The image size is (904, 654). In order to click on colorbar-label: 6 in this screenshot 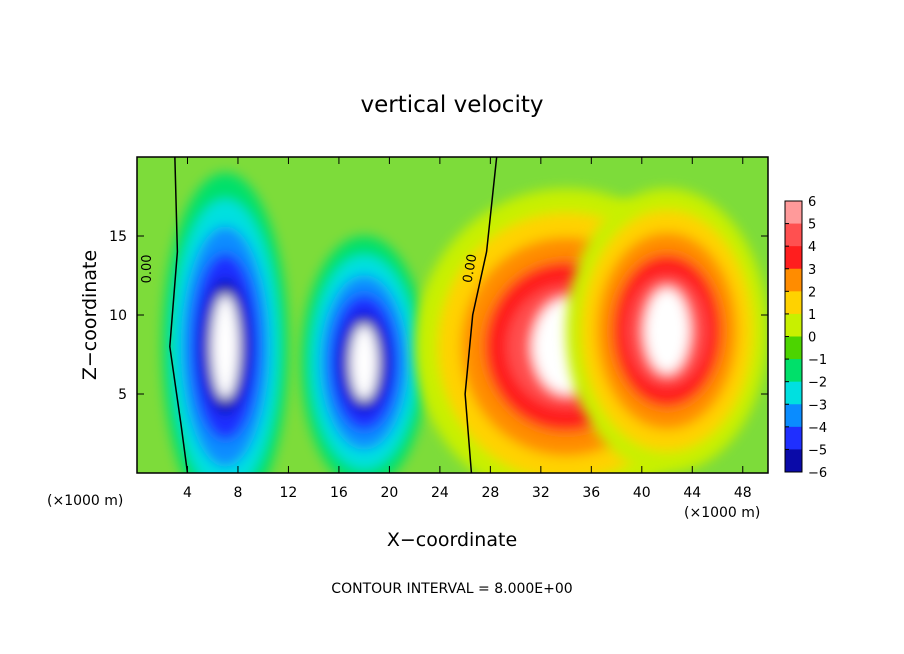, I will do `click(812, 202)`.